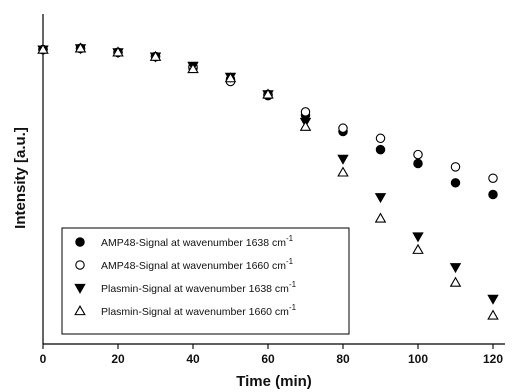 The width and height of the screenshot is (514, 392). I want to click on x-tick-label: 60, so click(268, 359).